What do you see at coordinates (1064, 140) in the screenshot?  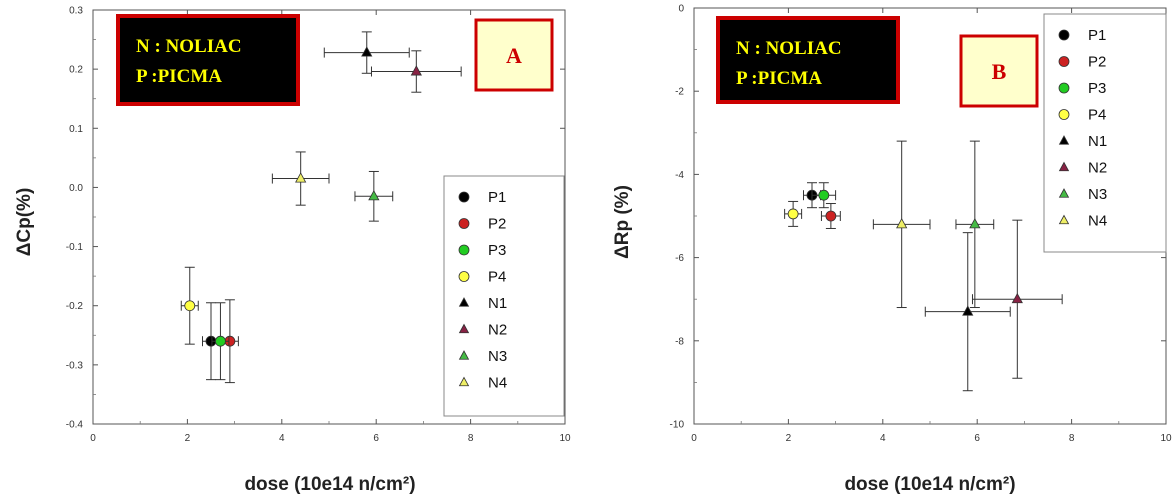 I see `legend-marker-n1` at bounding box center [1064, 140].